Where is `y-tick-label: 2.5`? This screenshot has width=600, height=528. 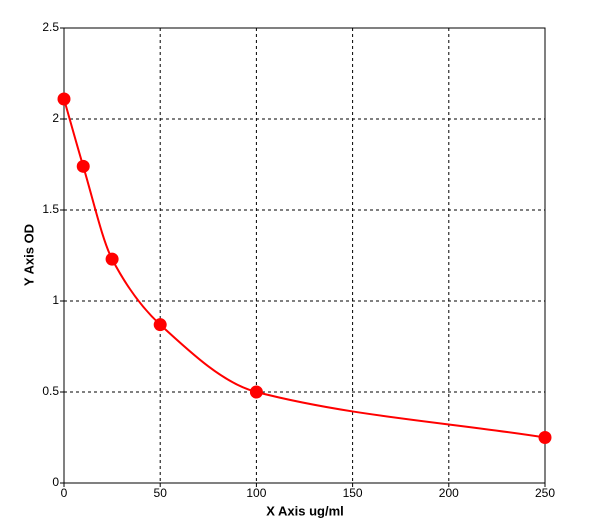 y-tick-label: 2.5 is located at coordinates (50, 27).